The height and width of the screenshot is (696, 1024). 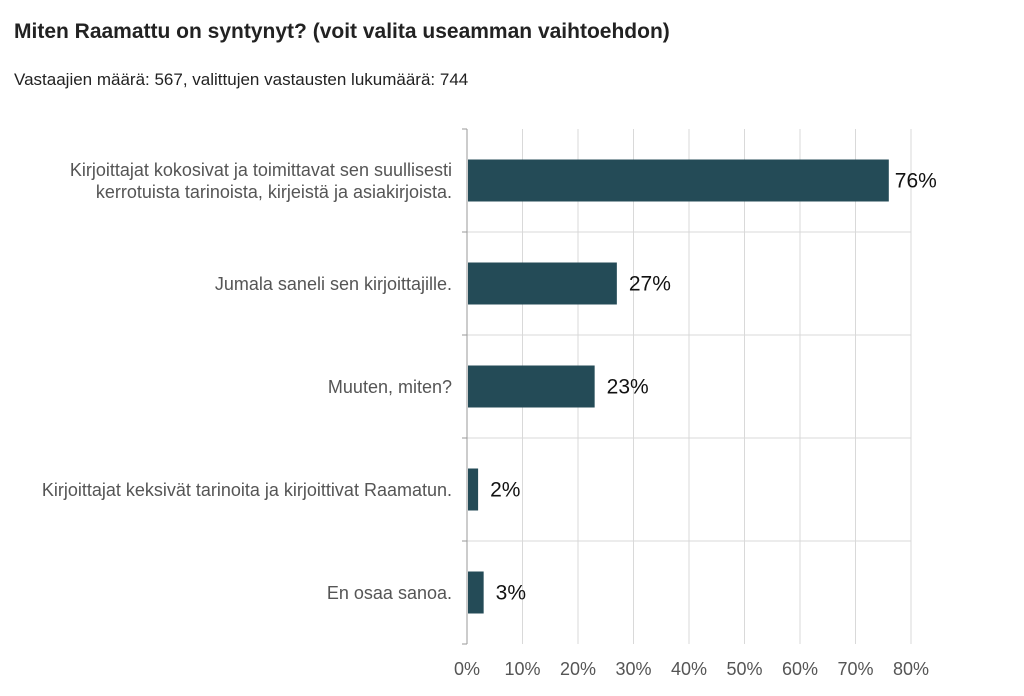 I want to click on x-tick-label: 60%, so click(x=800, y=669).